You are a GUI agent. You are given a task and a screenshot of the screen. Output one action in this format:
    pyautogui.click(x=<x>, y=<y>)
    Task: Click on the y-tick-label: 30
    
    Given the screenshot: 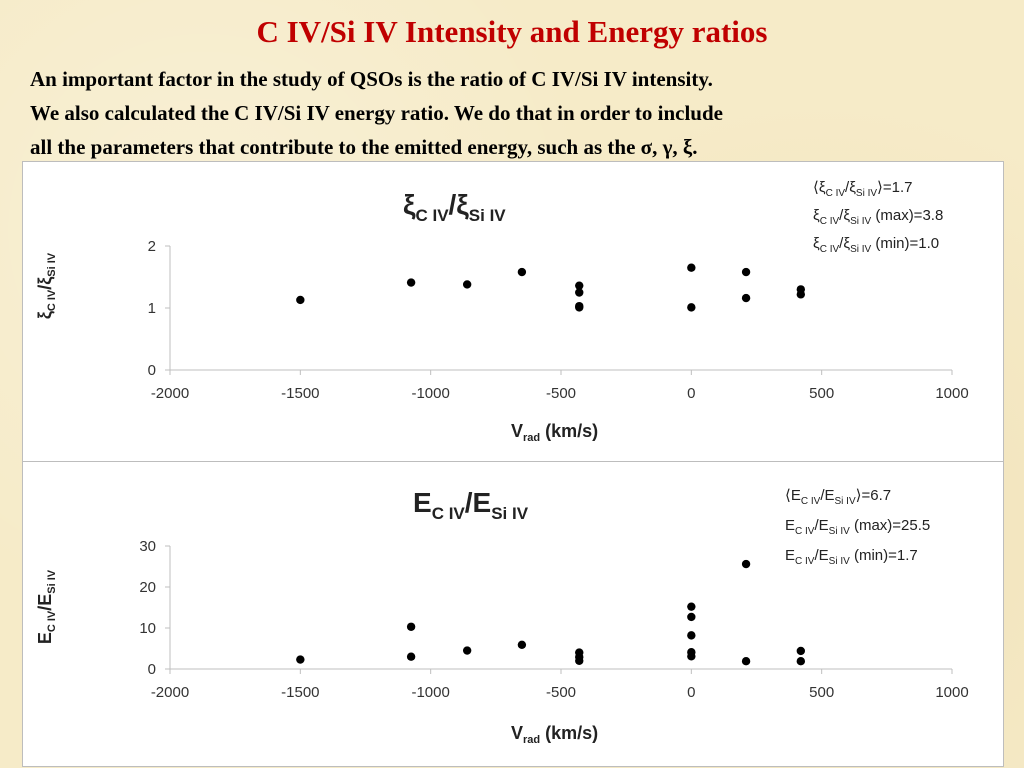 What is the action you would take?
    pyautogui.click(x=147, y=546)
    